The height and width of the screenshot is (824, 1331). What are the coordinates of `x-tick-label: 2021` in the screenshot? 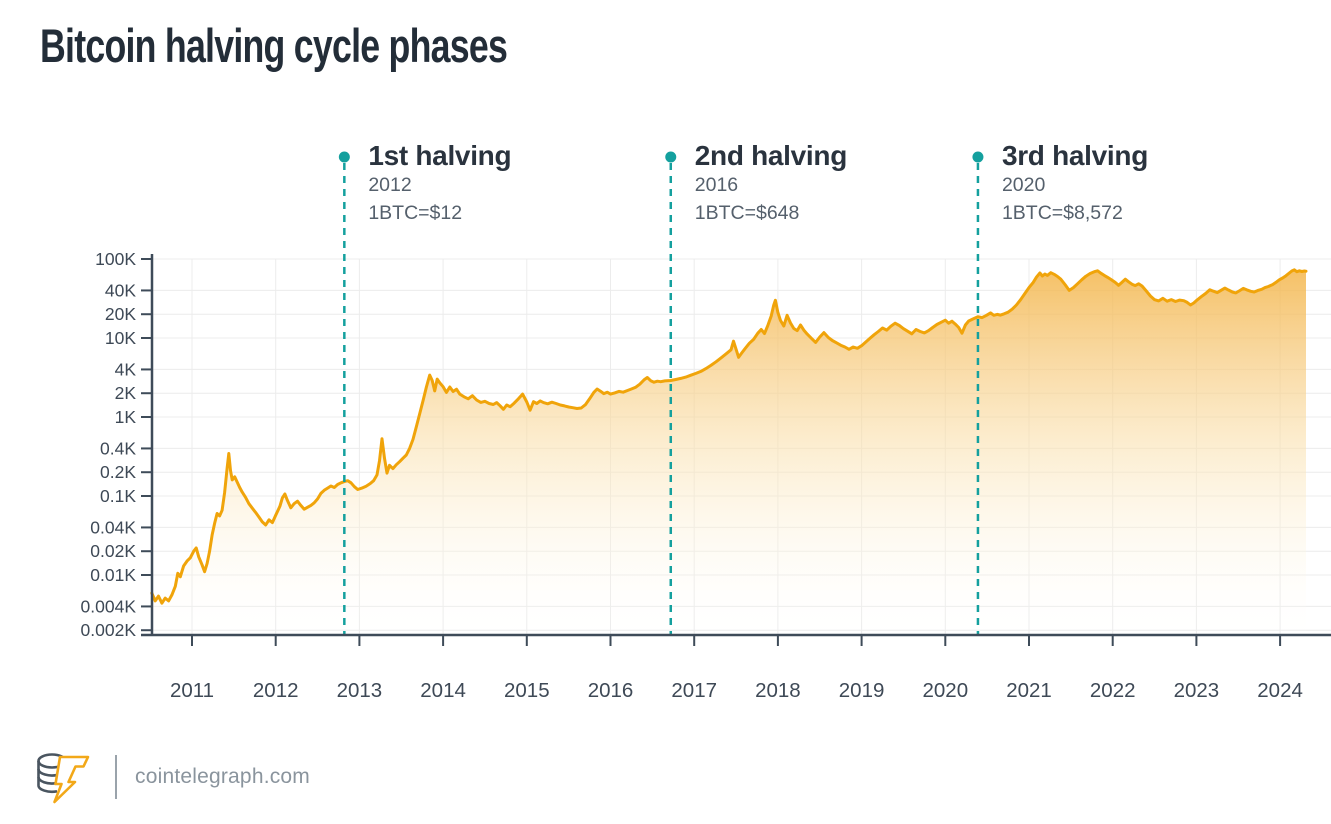 It's located at (1029, 690).